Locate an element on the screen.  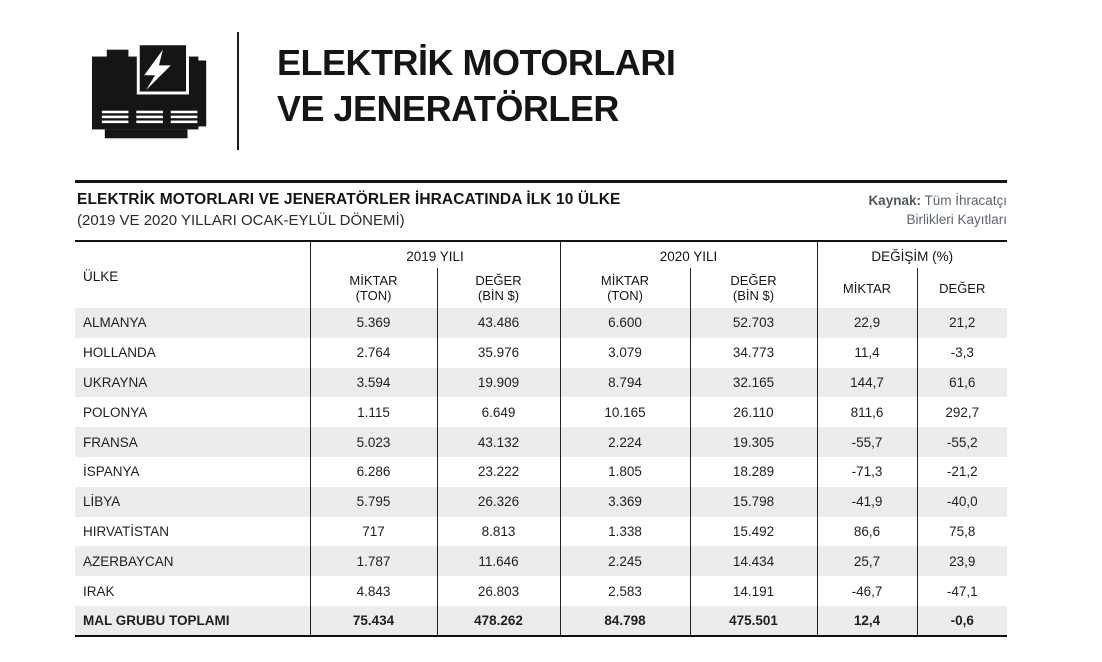
cell-country: İSPANYA is located at coordinates (193, 471).